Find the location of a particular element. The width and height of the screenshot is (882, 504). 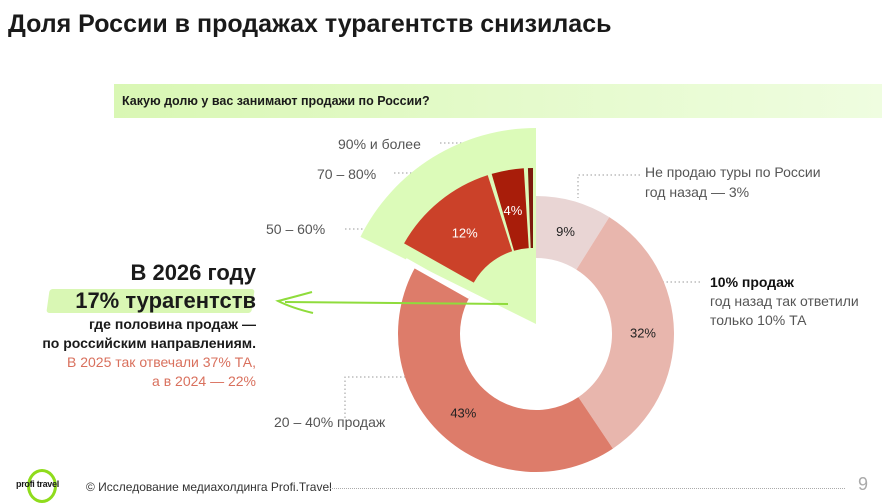

label-20: 20 – 40% продаж is located at coordinates (330, 422).